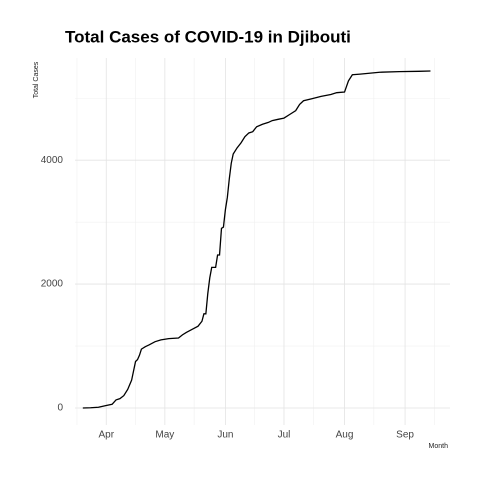  What do you see at coordinates (284, 435) in the screenshot?
I see `x-tick-label: Jul` at bounding box center [284, 435].